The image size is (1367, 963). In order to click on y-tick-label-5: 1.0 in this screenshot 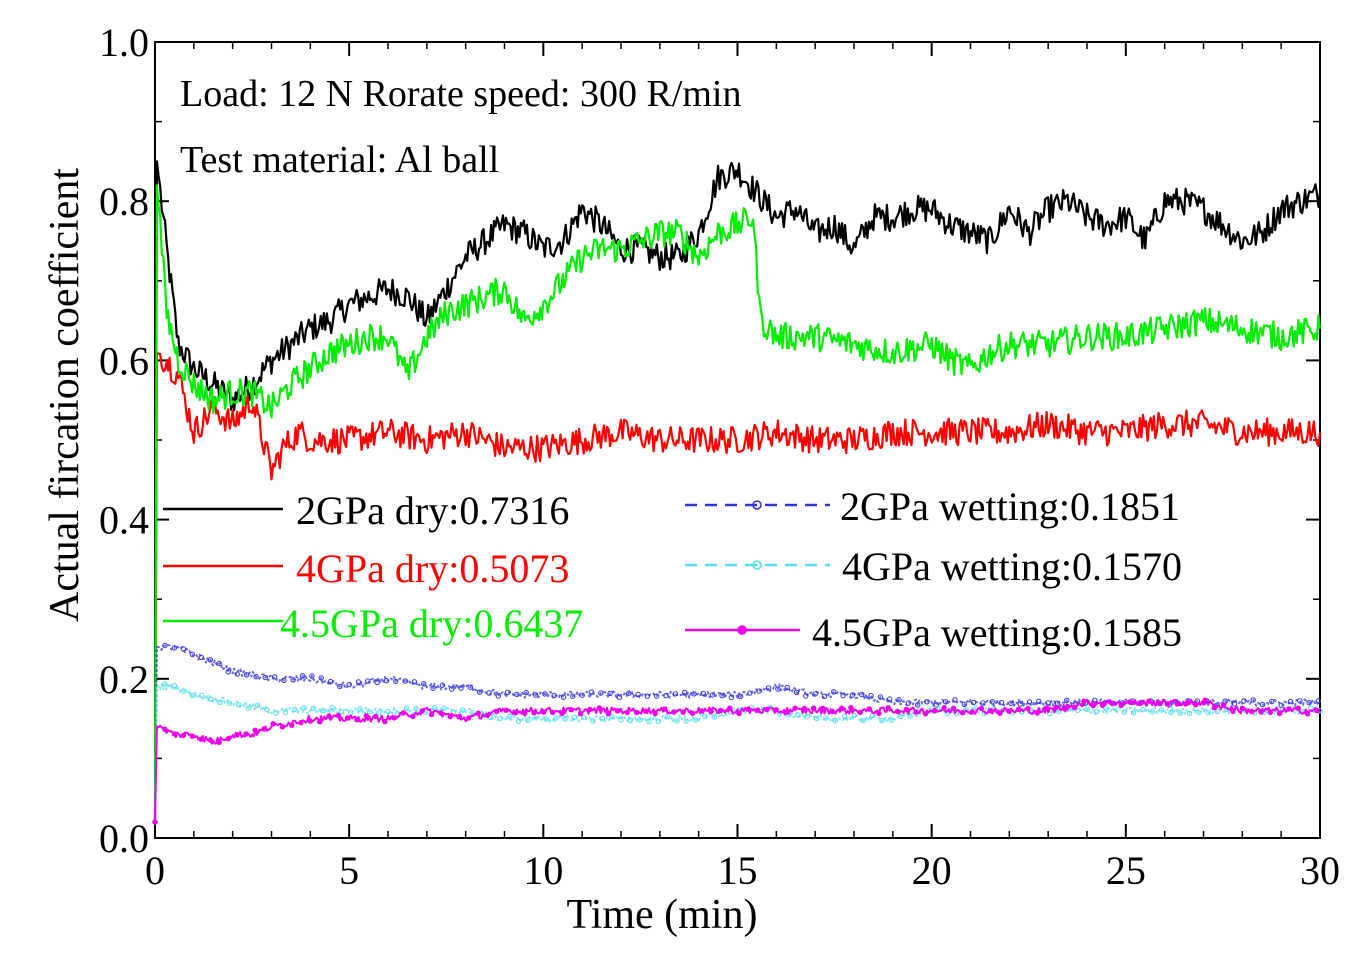, I will do `click(124, 42)`.